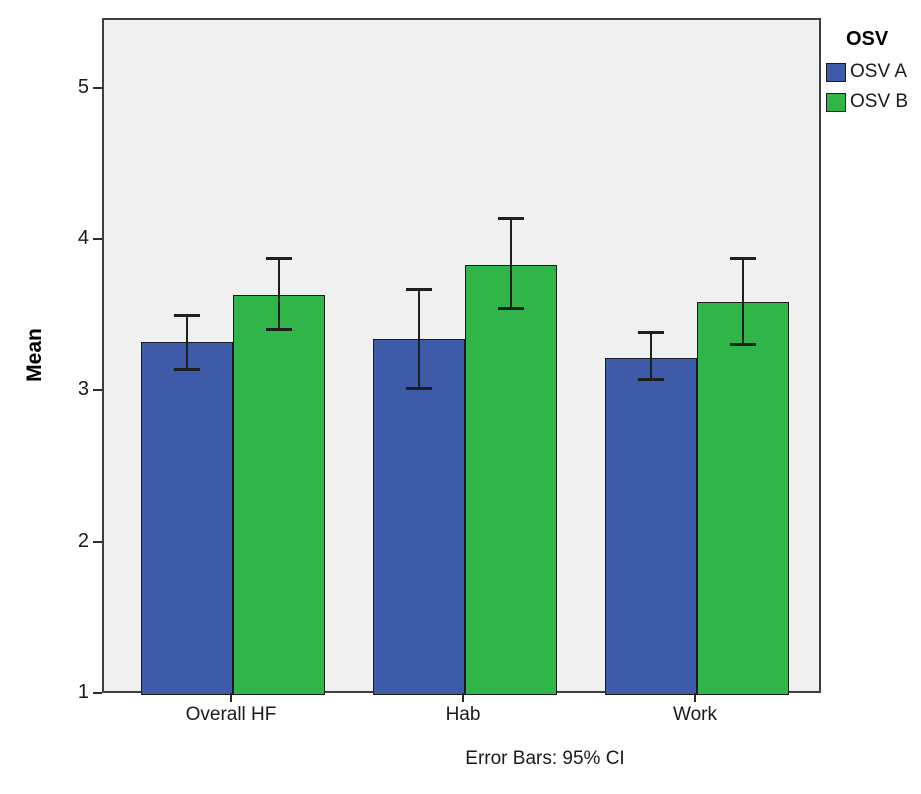 The image size is (921, 794). Describe the element at coordinates (511, 219) in the screenshot. I see `error-bar-osv-b-1-cap-top` at that location.